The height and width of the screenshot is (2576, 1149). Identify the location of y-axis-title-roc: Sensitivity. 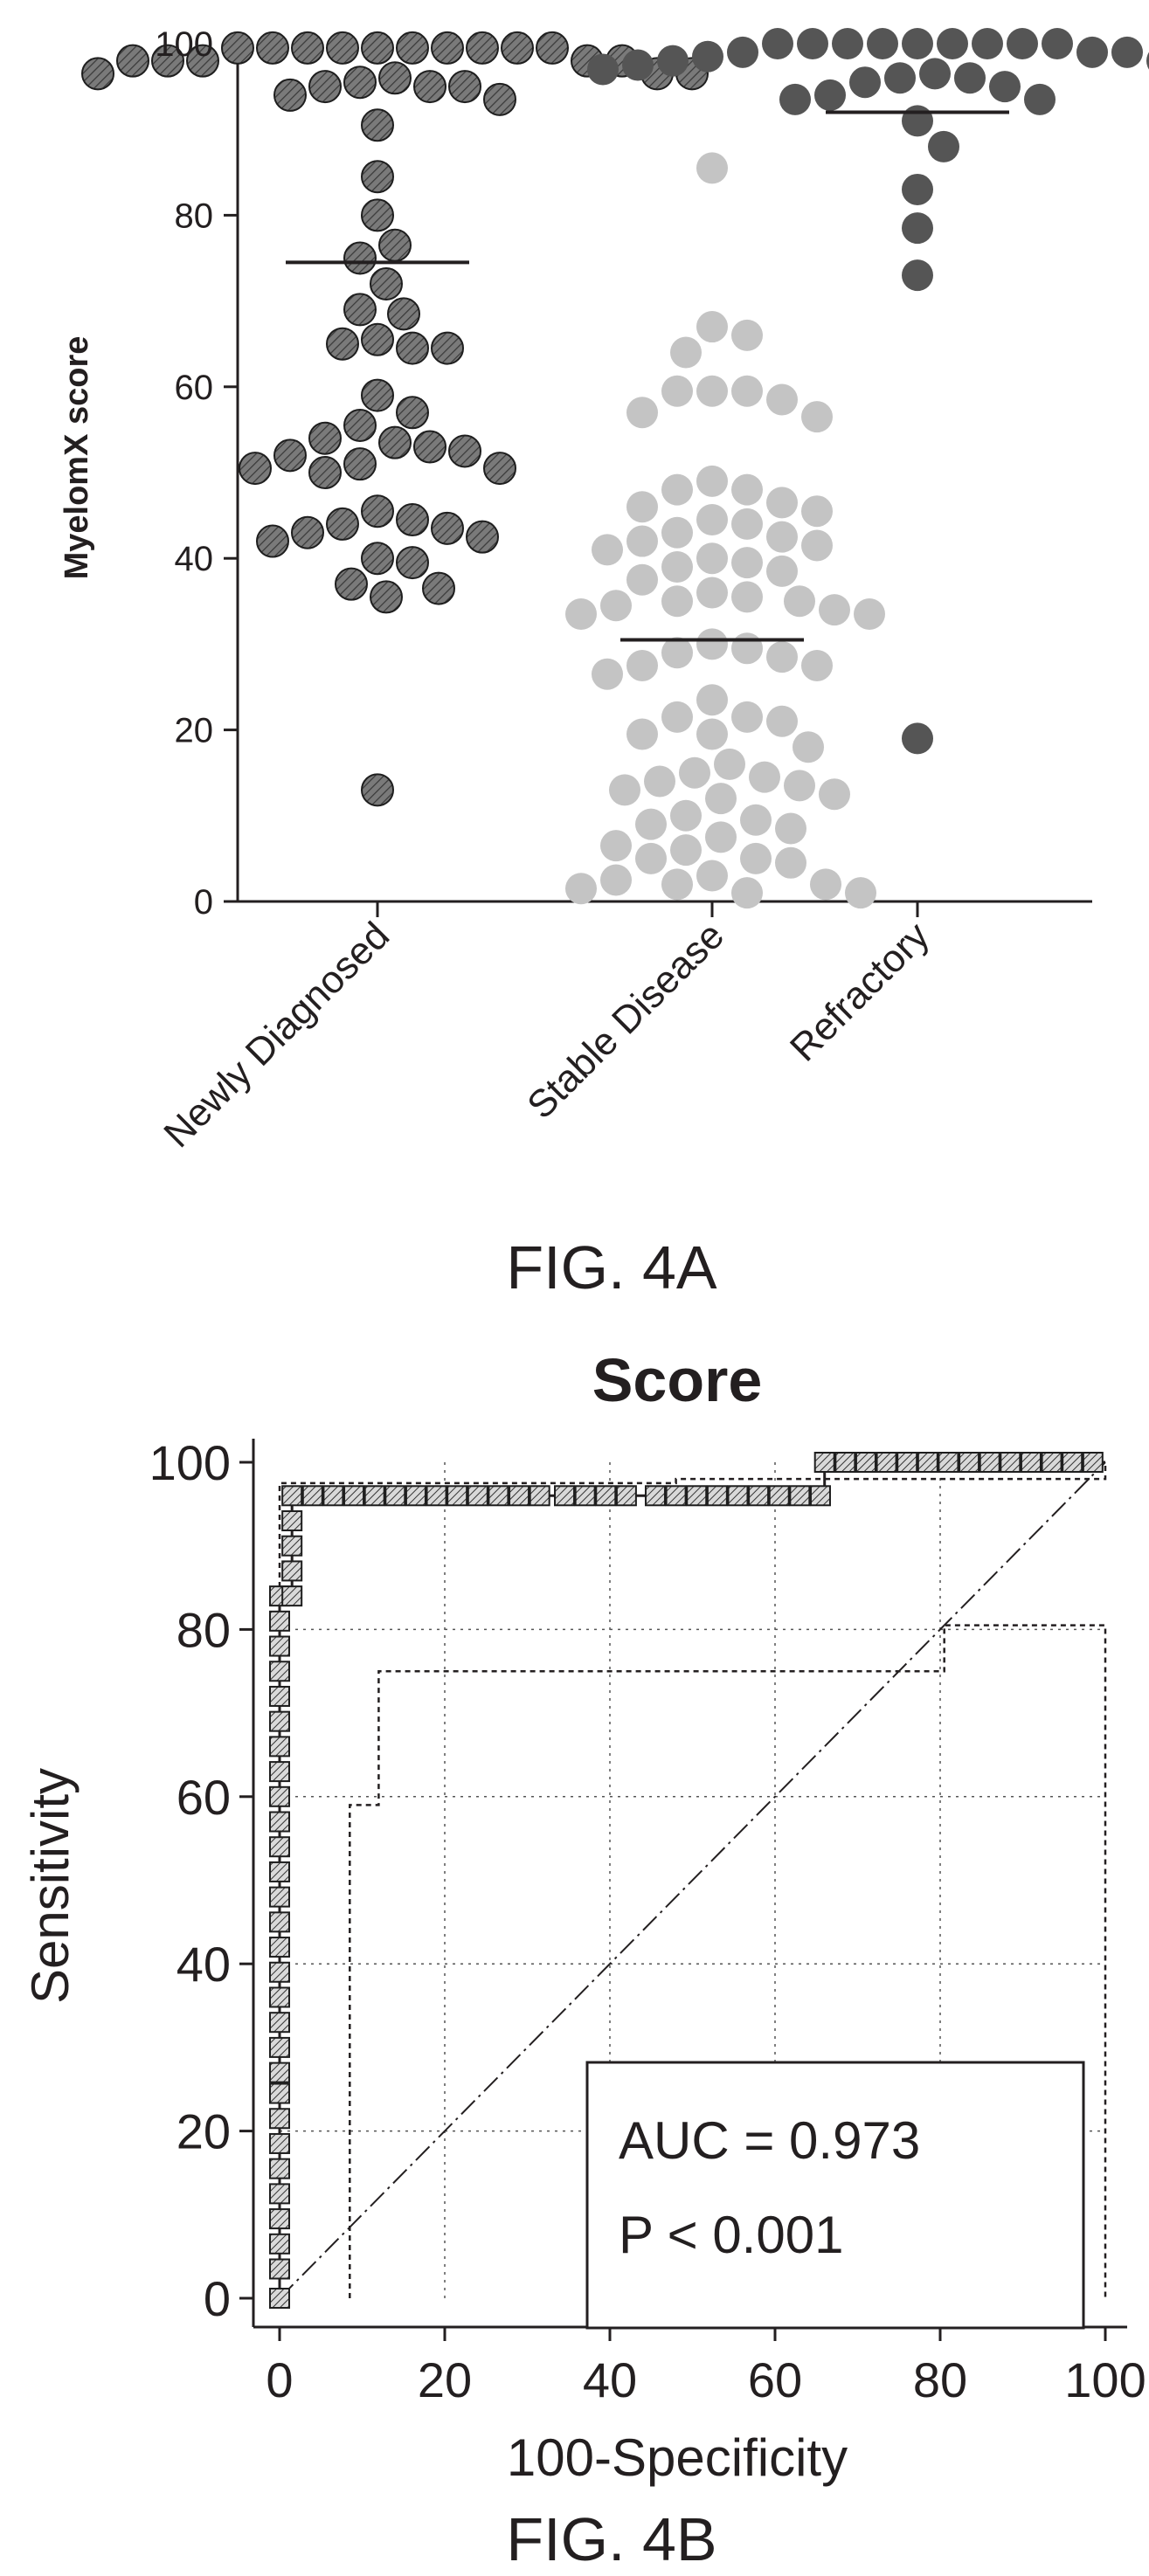
(50, 1886).